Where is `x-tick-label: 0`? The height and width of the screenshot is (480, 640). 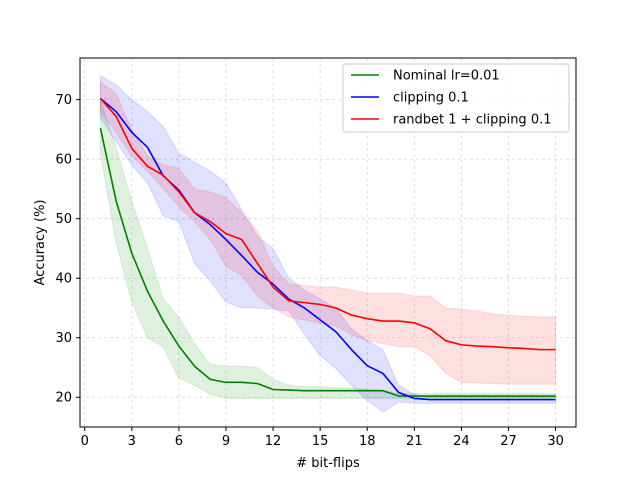
x-tick-label: 0 is located at coordinates (85, 441).